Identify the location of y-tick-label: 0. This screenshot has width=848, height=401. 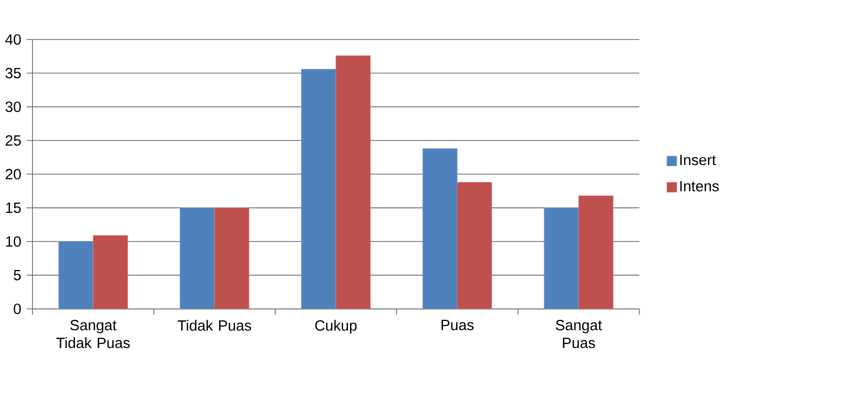
(17, 309).